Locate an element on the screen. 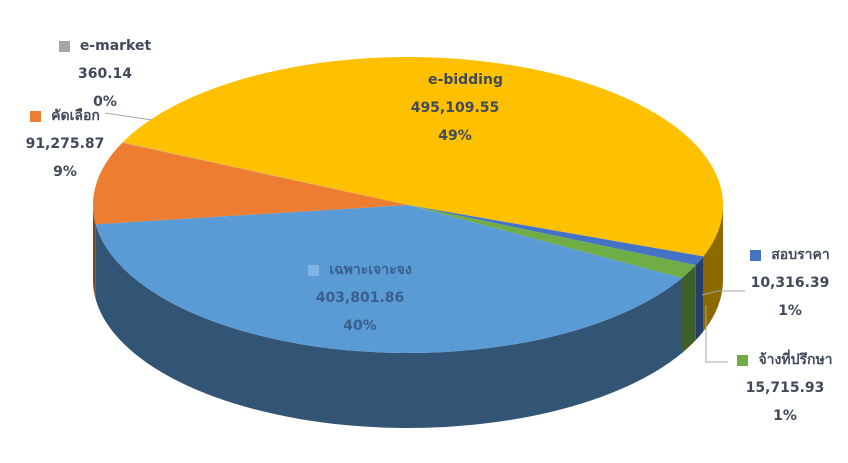 This screenshot has height=463, width=848. slice-name: เฉพาะเจาะจง is located at coordinates (370, 270).